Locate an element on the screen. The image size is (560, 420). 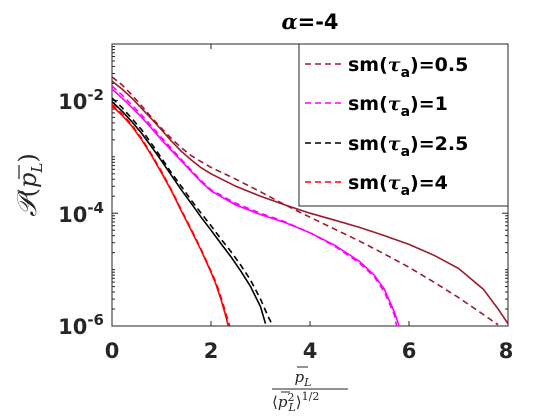
series-line-3-solid is located at coordinates (189, 212).